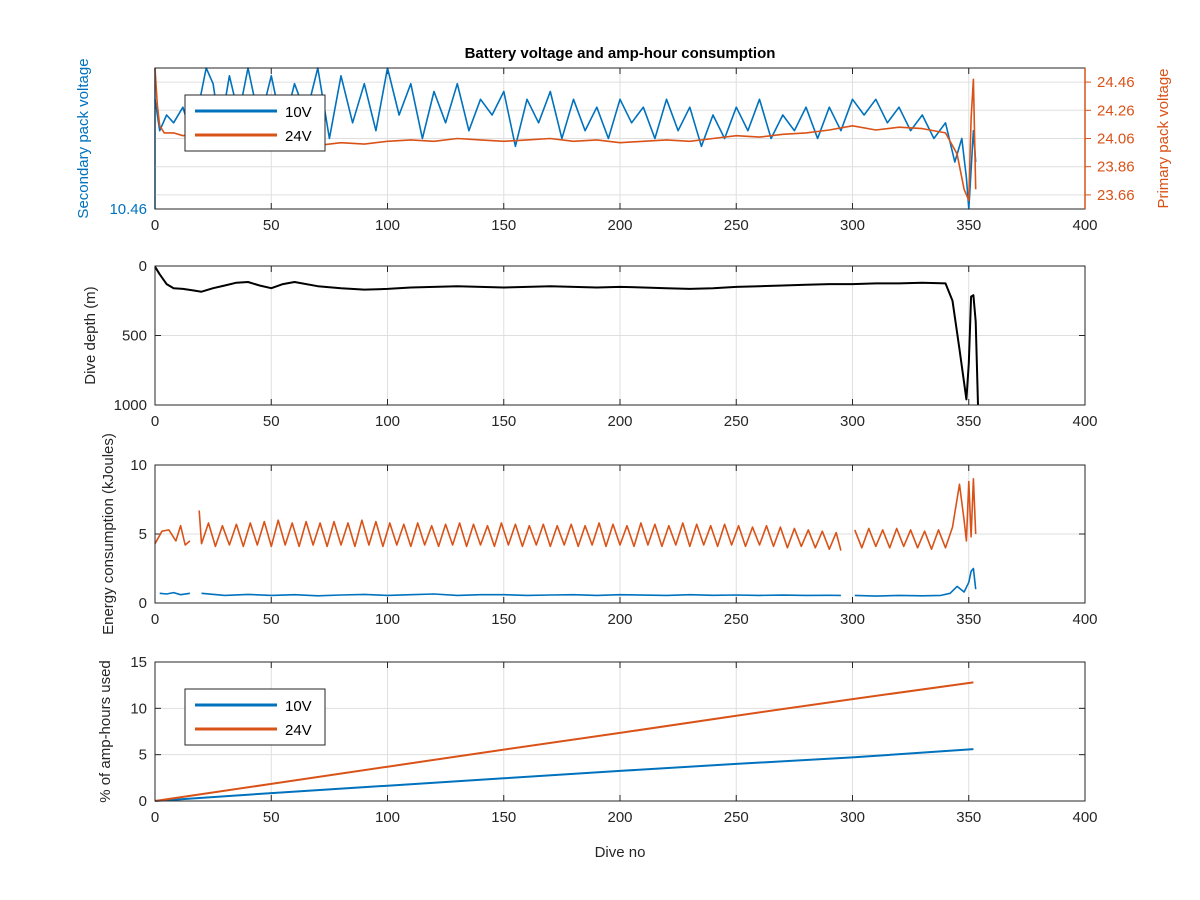  What do you see at coordinates (155, 817) in the screenshot?
I see `x-tick-label-4: 0` at bounding box center [155, 817].